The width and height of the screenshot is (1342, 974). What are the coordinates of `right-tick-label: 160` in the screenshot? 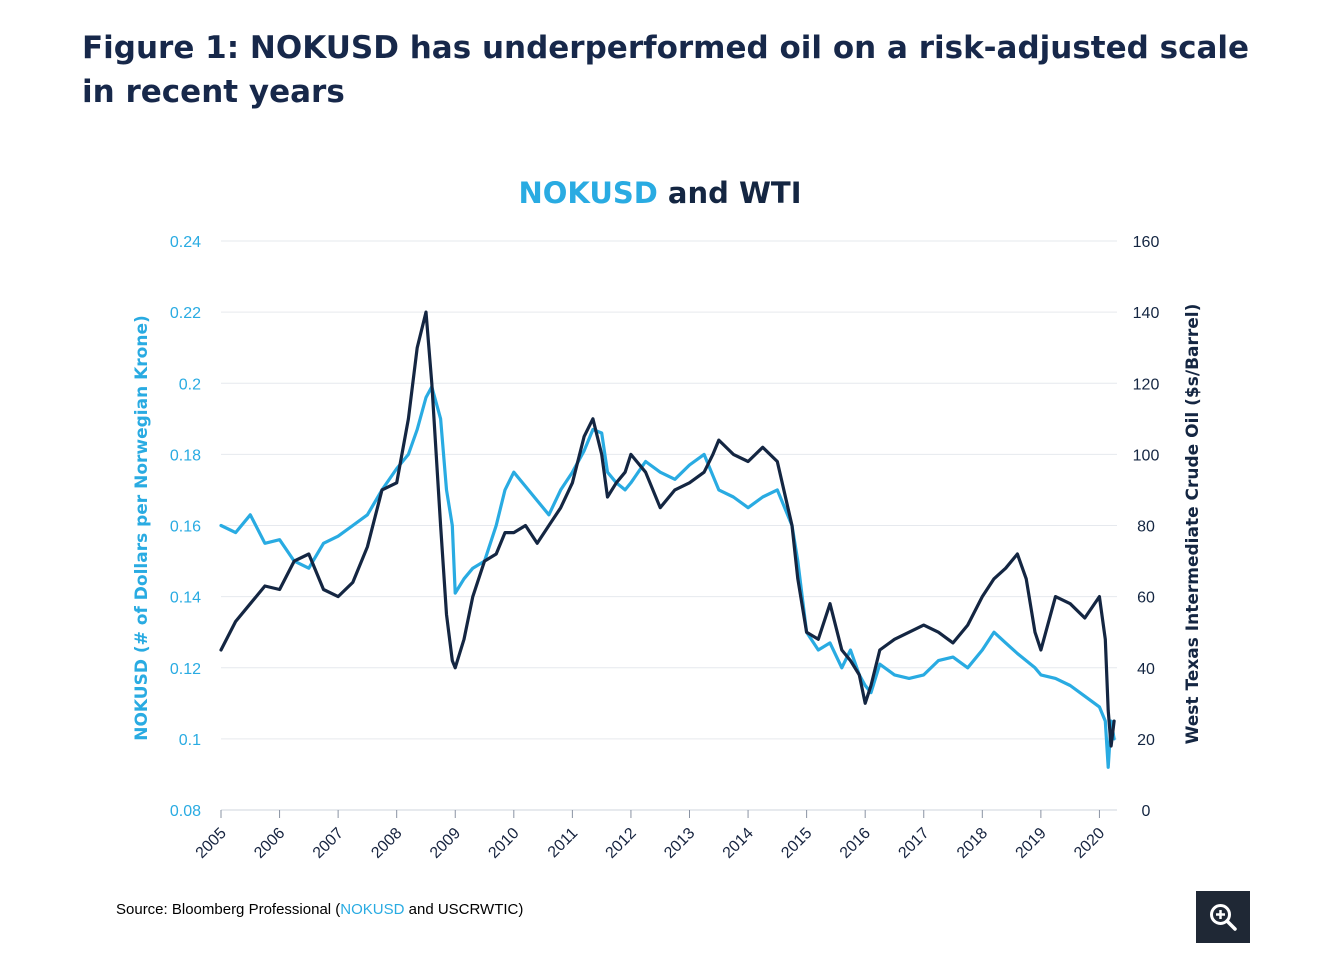 It's located at (1146, 242).